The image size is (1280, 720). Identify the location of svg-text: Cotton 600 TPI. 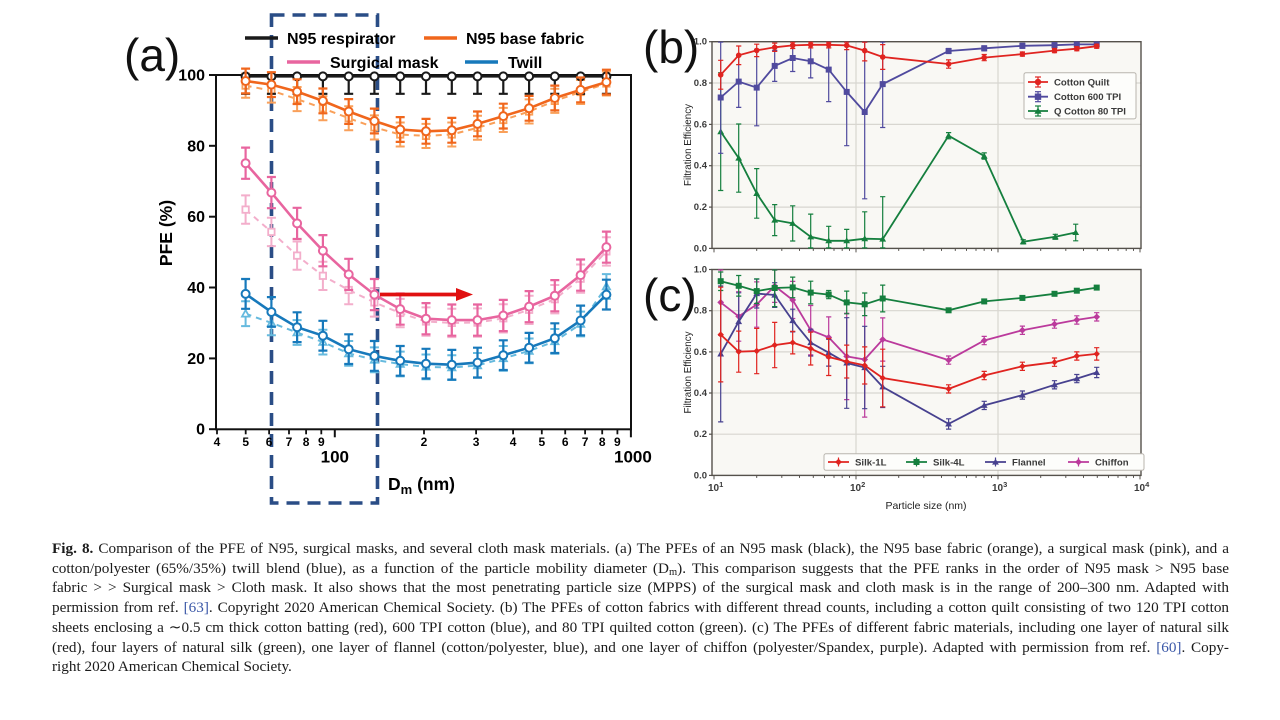
(1087, 97).